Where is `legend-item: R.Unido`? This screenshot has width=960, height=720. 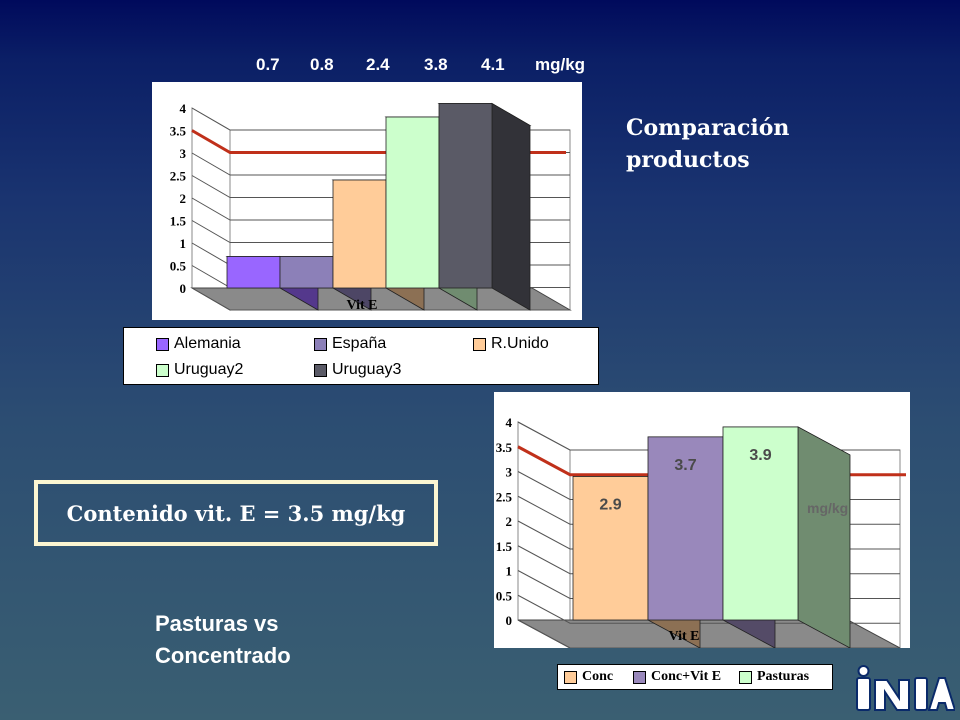
legend-item: R.Unido is located at coordinates (511, 344).